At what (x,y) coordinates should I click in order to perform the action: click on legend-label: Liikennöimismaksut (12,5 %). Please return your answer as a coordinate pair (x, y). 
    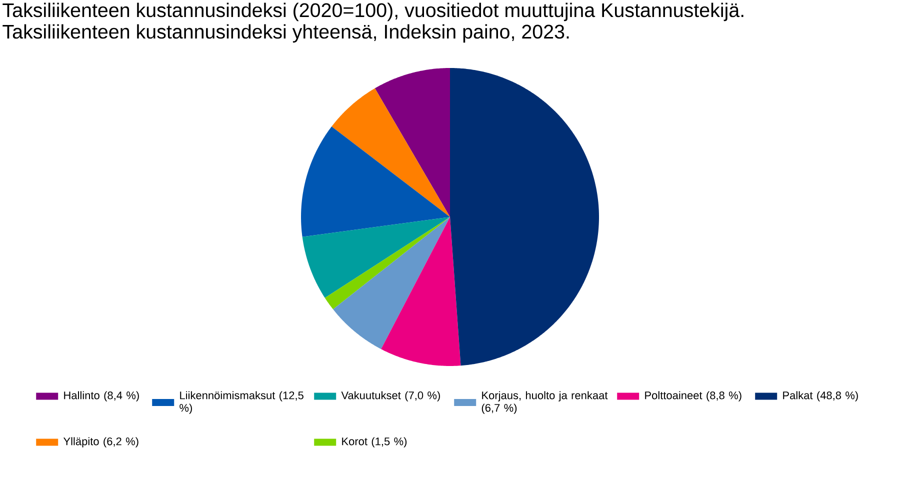
    Looking at the image, I should click on (242, 402).